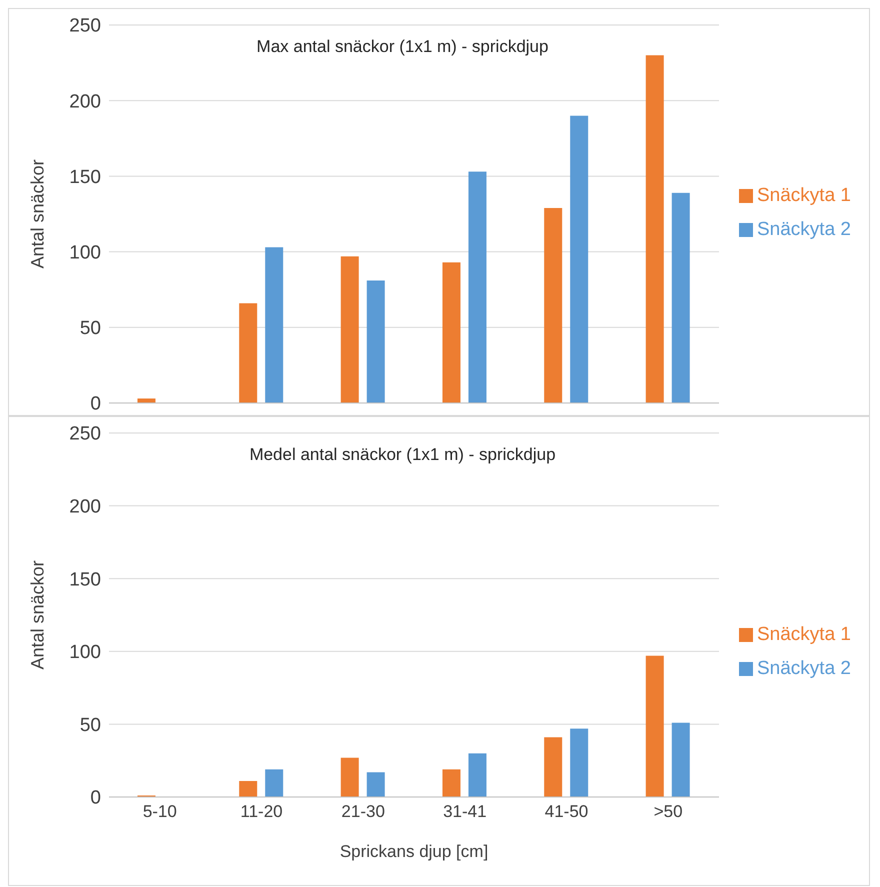  Describe the element at coordinates (414, 851) in the screenshot. I see `x-axis-title: Sprickans djup [cm]` at that location.